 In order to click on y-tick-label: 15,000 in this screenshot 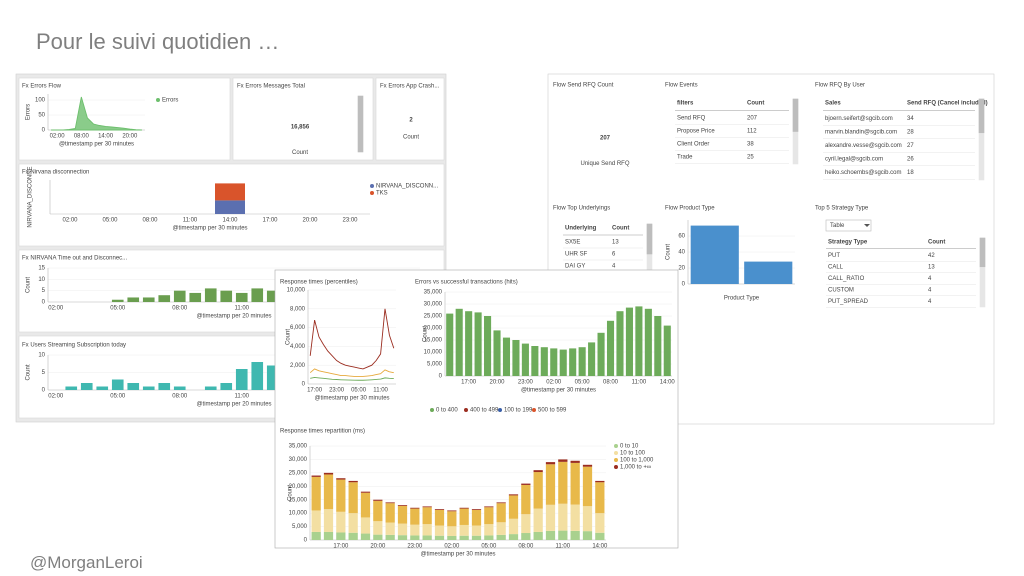, I will do `click(298, 500)`.